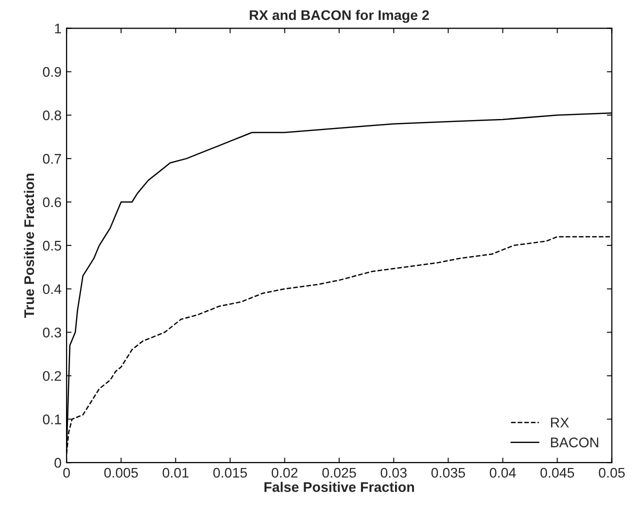 The width and height of the screenshot is (634, 514). What do you see at coordinates (52, 115) in the screenshot?
I see `y-tick-label: 0.8` at bounding box center [52, 115].